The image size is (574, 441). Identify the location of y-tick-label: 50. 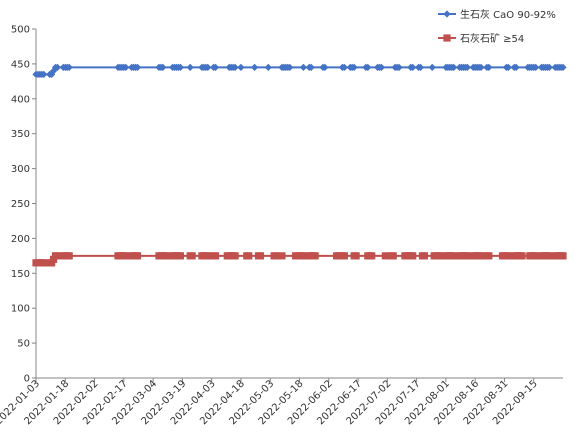
(23, 344).